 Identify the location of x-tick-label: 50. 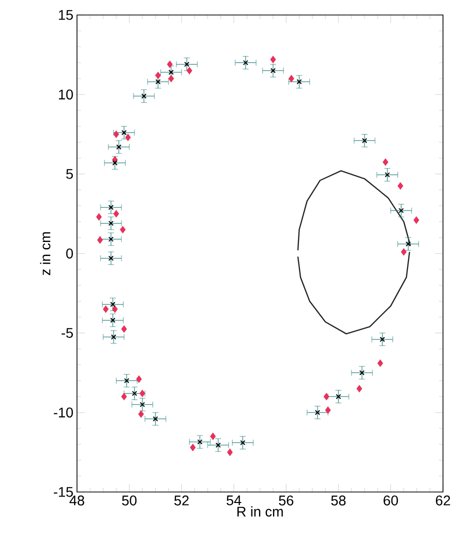
(129, 501).